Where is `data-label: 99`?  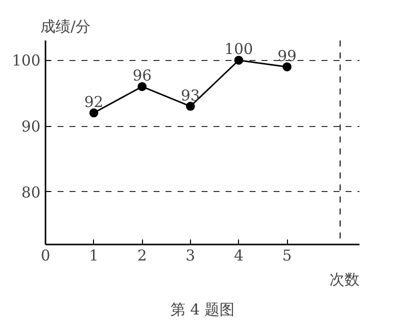
data-label: 99 is located at coordinates (287, 55).